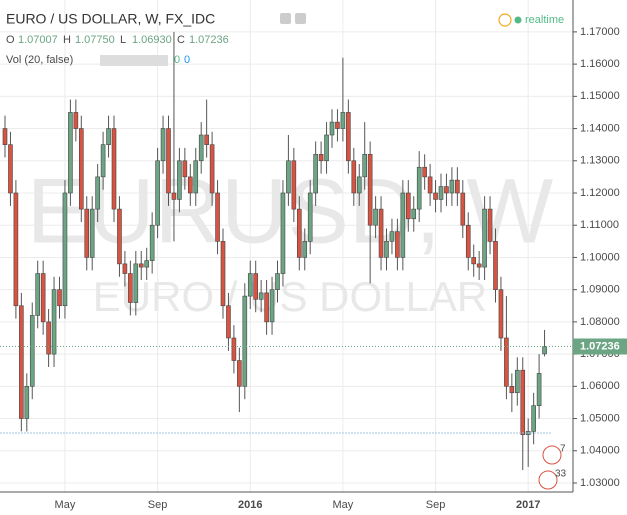 This screenshot has height=515, width=627. Describe the element at coordinates (177, 60) in the screenshot. I see `volume-value: 0` at that location.